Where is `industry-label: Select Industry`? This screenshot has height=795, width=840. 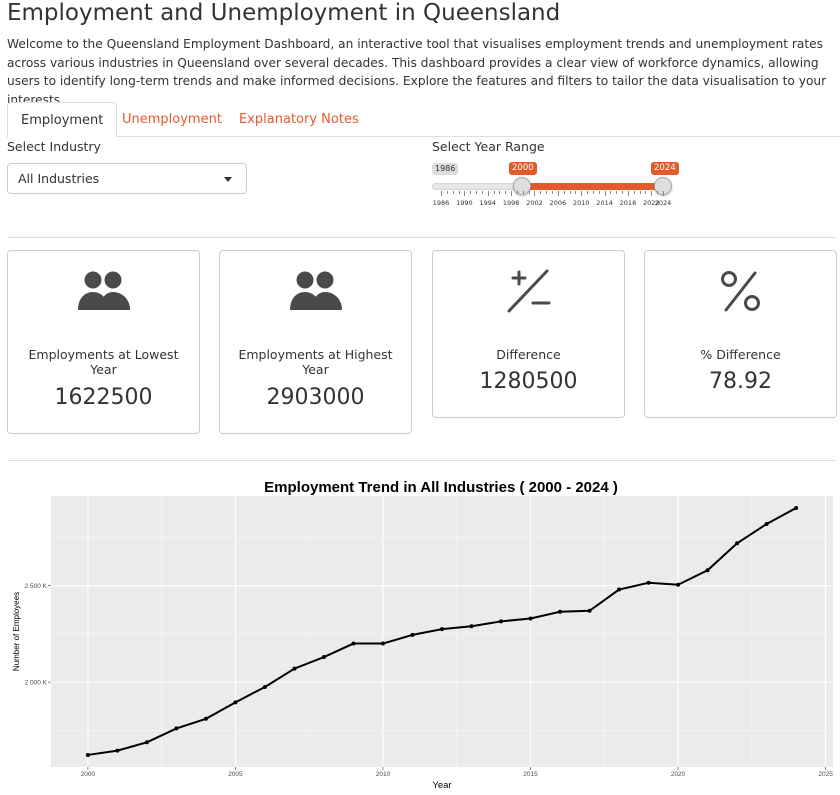
industry-label: Select Industry is located at coordinates (54, 146).